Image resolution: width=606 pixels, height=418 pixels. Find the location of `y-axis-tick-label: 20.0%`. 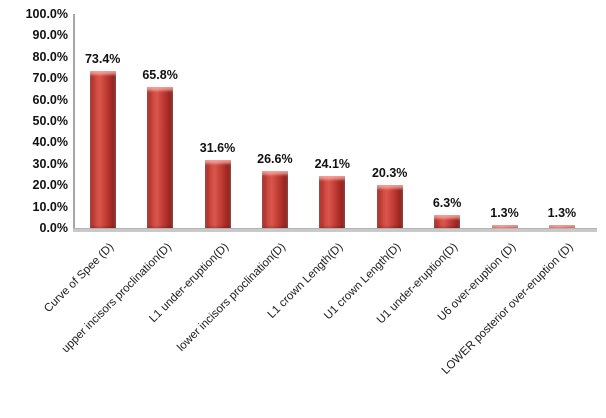

y-axis-tick-label: 20.0% is located at coordinates (50, 185).